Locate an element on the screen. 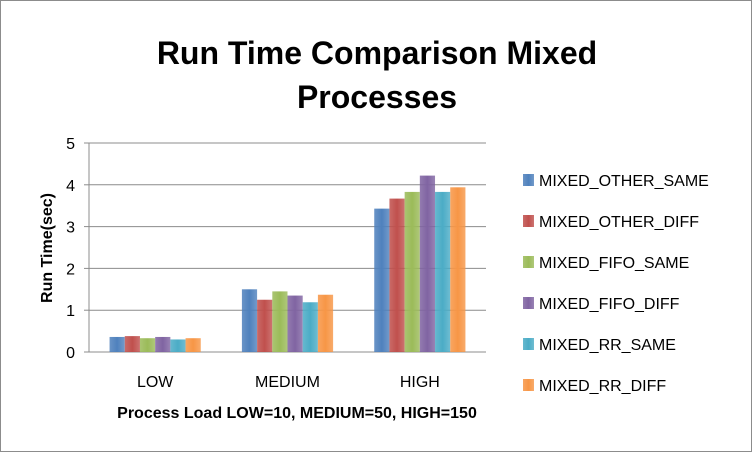 The image size is (752, 453). y-tick-label: 0 is located at coordinates (70, 353).